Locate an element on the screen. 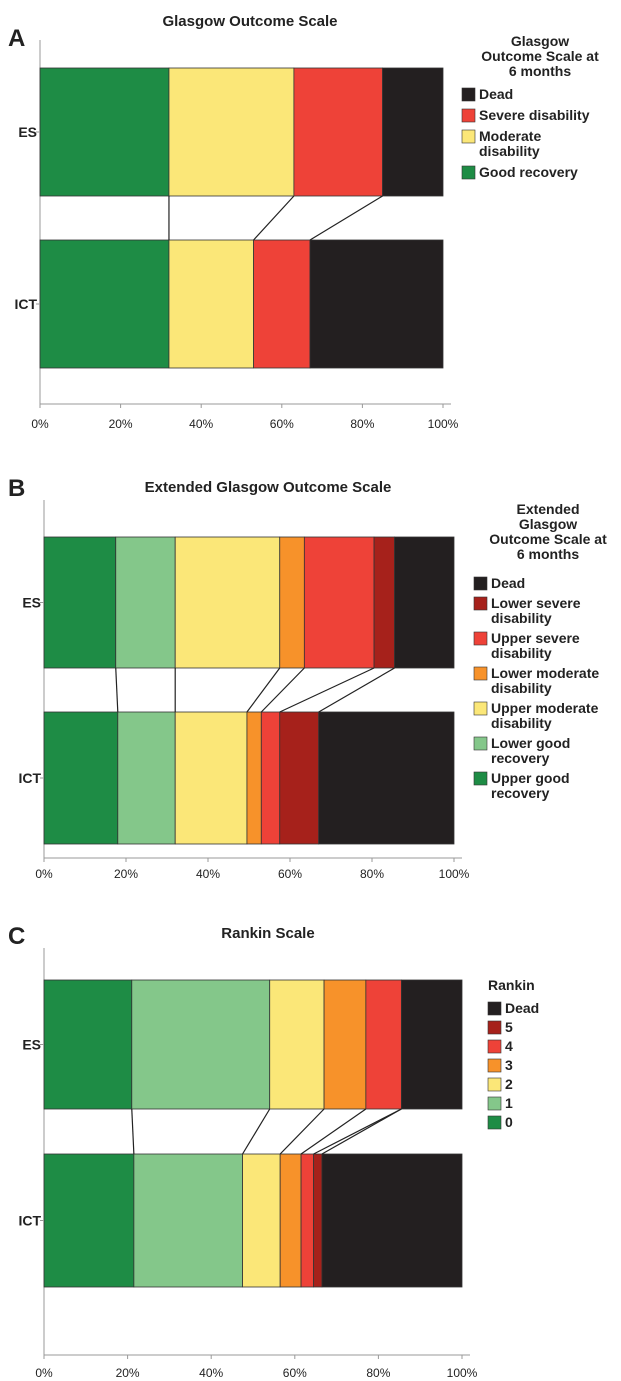 The image size is (621, 1381). legend-label-0: 0 is located at coordinates (509, 1122).